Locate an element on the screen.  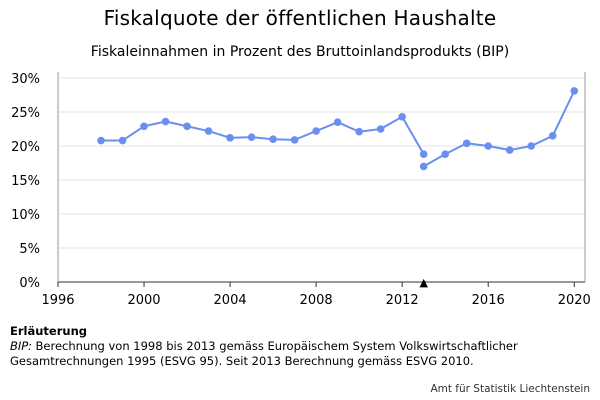
x-tick-label: 1996 is located at coordinates (57, 300).